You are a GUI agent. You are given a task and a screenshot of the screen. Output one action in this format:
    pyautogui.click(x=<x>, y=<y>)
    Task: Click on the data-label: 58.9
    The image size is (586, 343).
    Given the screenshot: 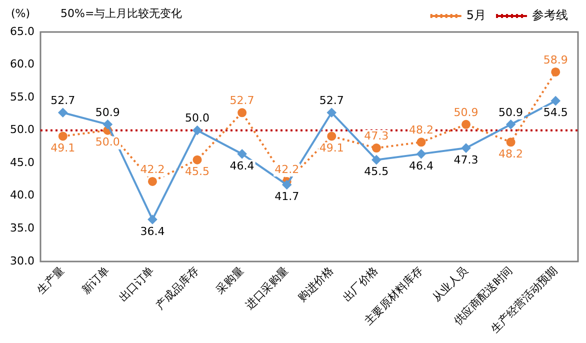 What is the action you would take?
    pyautogui.click(x=555, y=59)
    